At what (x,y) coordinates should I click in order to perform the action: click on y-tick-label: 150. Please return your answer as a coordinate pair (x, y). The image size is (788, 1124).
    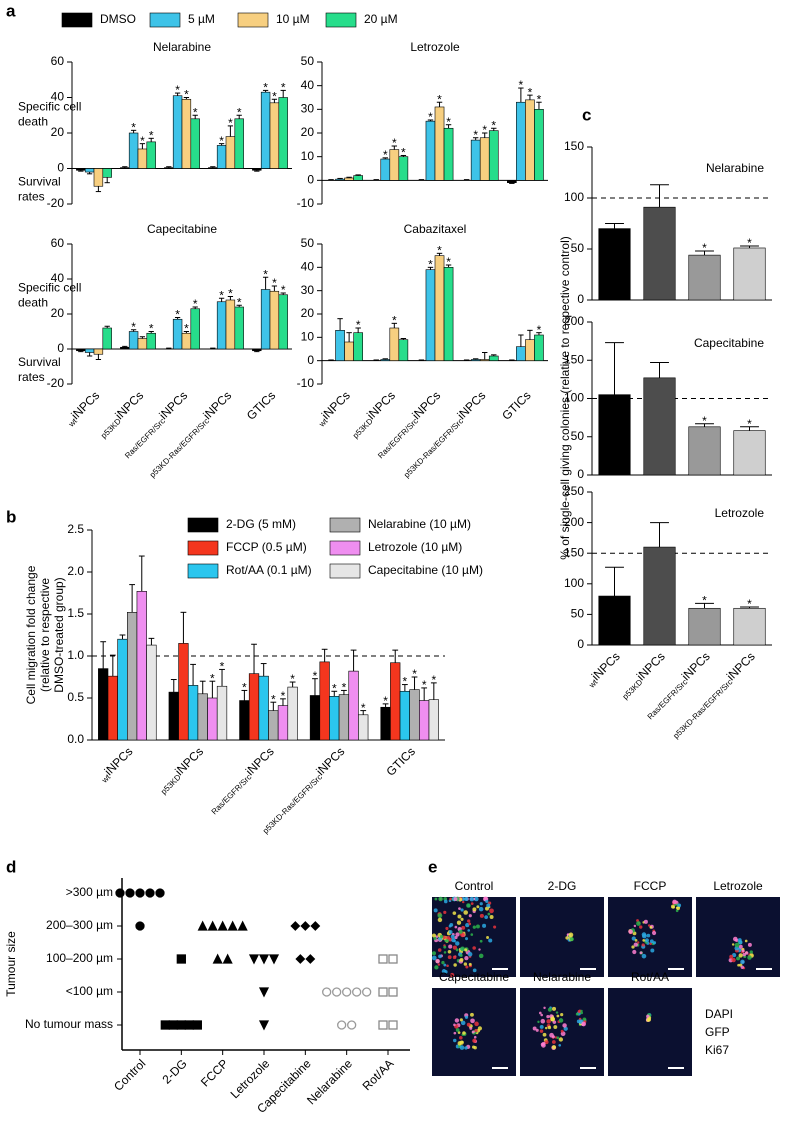
    Looking at the image, I should click on (574, 146).